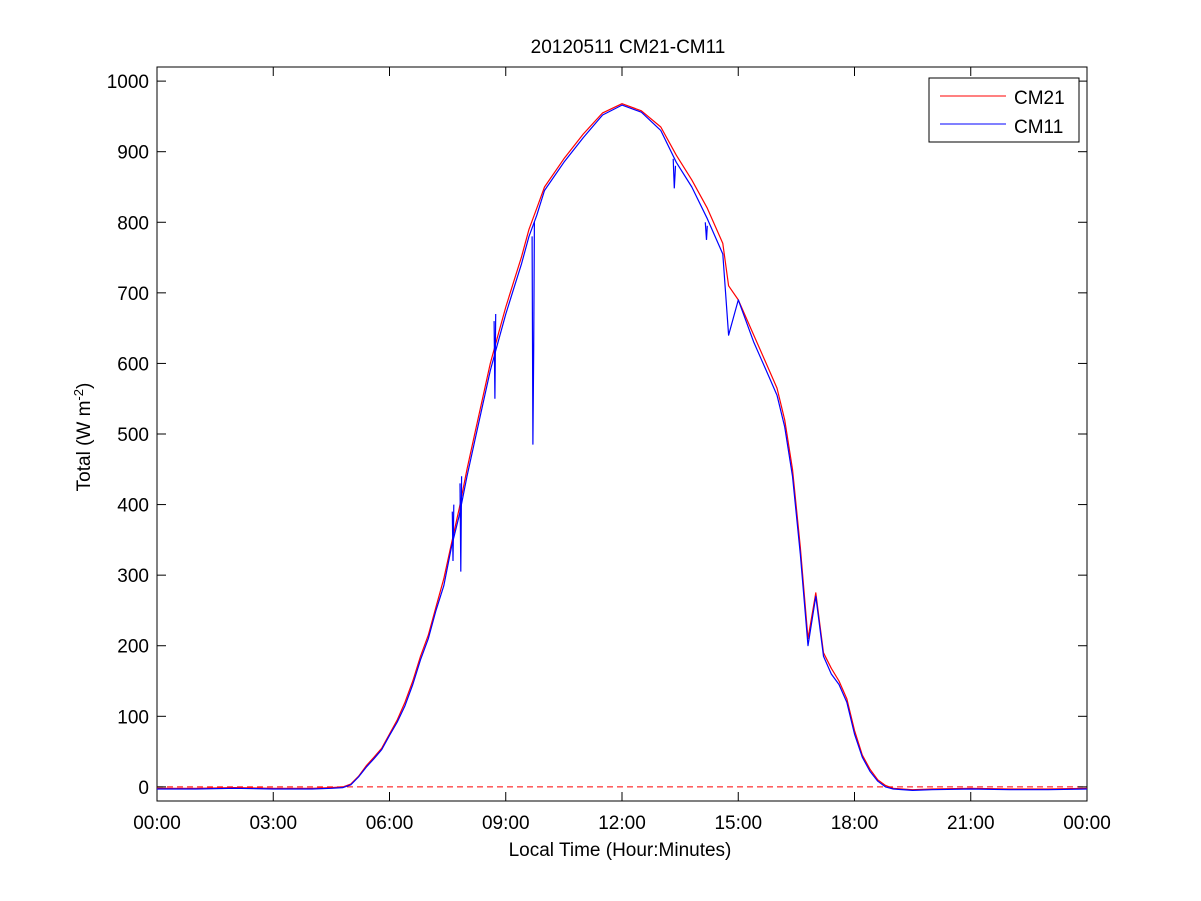  What do you see at coordinates (506, 823) in the screenshot?
I see `x-tick-label: 09:00` at bounding box center [506, 823].